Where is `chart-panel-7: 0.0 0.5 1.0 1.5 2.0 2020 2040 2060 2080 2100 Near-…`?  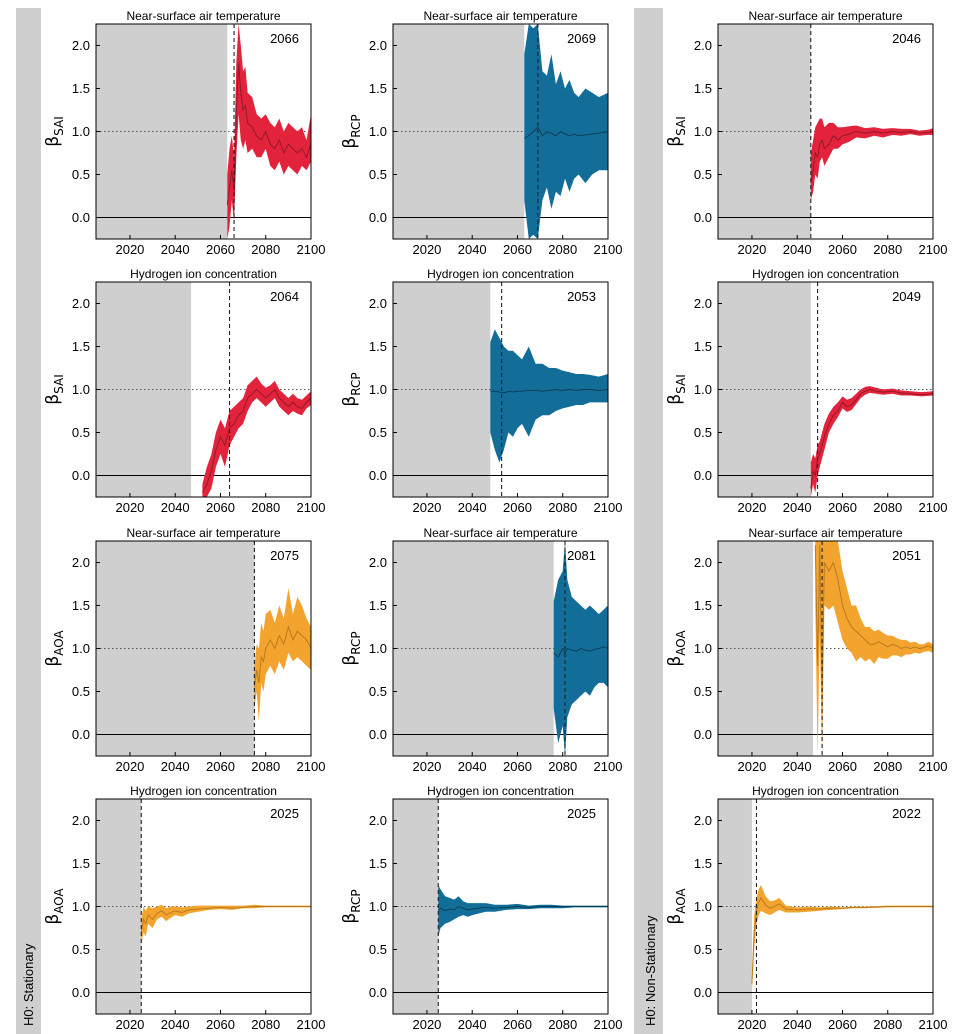 chart-panel-7: 0.0 0.5 1.0 1.5 2.0 2020 2040 2060 2080 2100 Near-… is located at coordinates (184, 650).